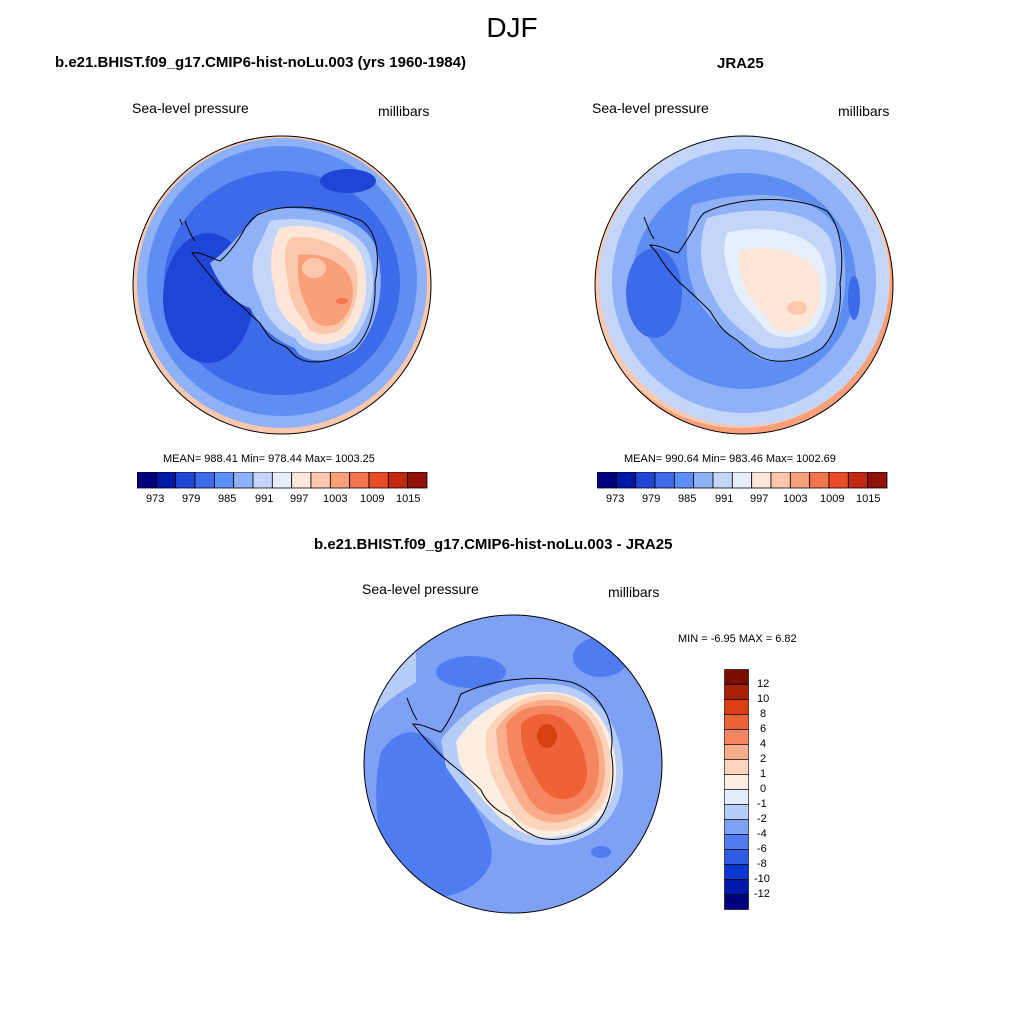 The height and width of the screenshot is (1024, 1024). I want to click on model-colorbar-tick: 1009, so click(372, 499).